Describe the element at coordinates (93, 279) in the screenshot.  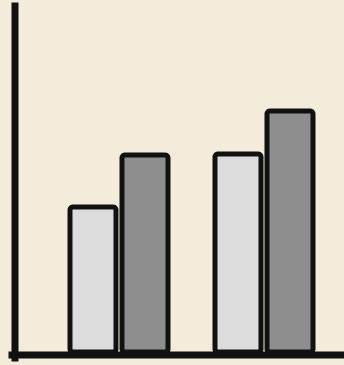
I see `bar-group1-series1` at that location.